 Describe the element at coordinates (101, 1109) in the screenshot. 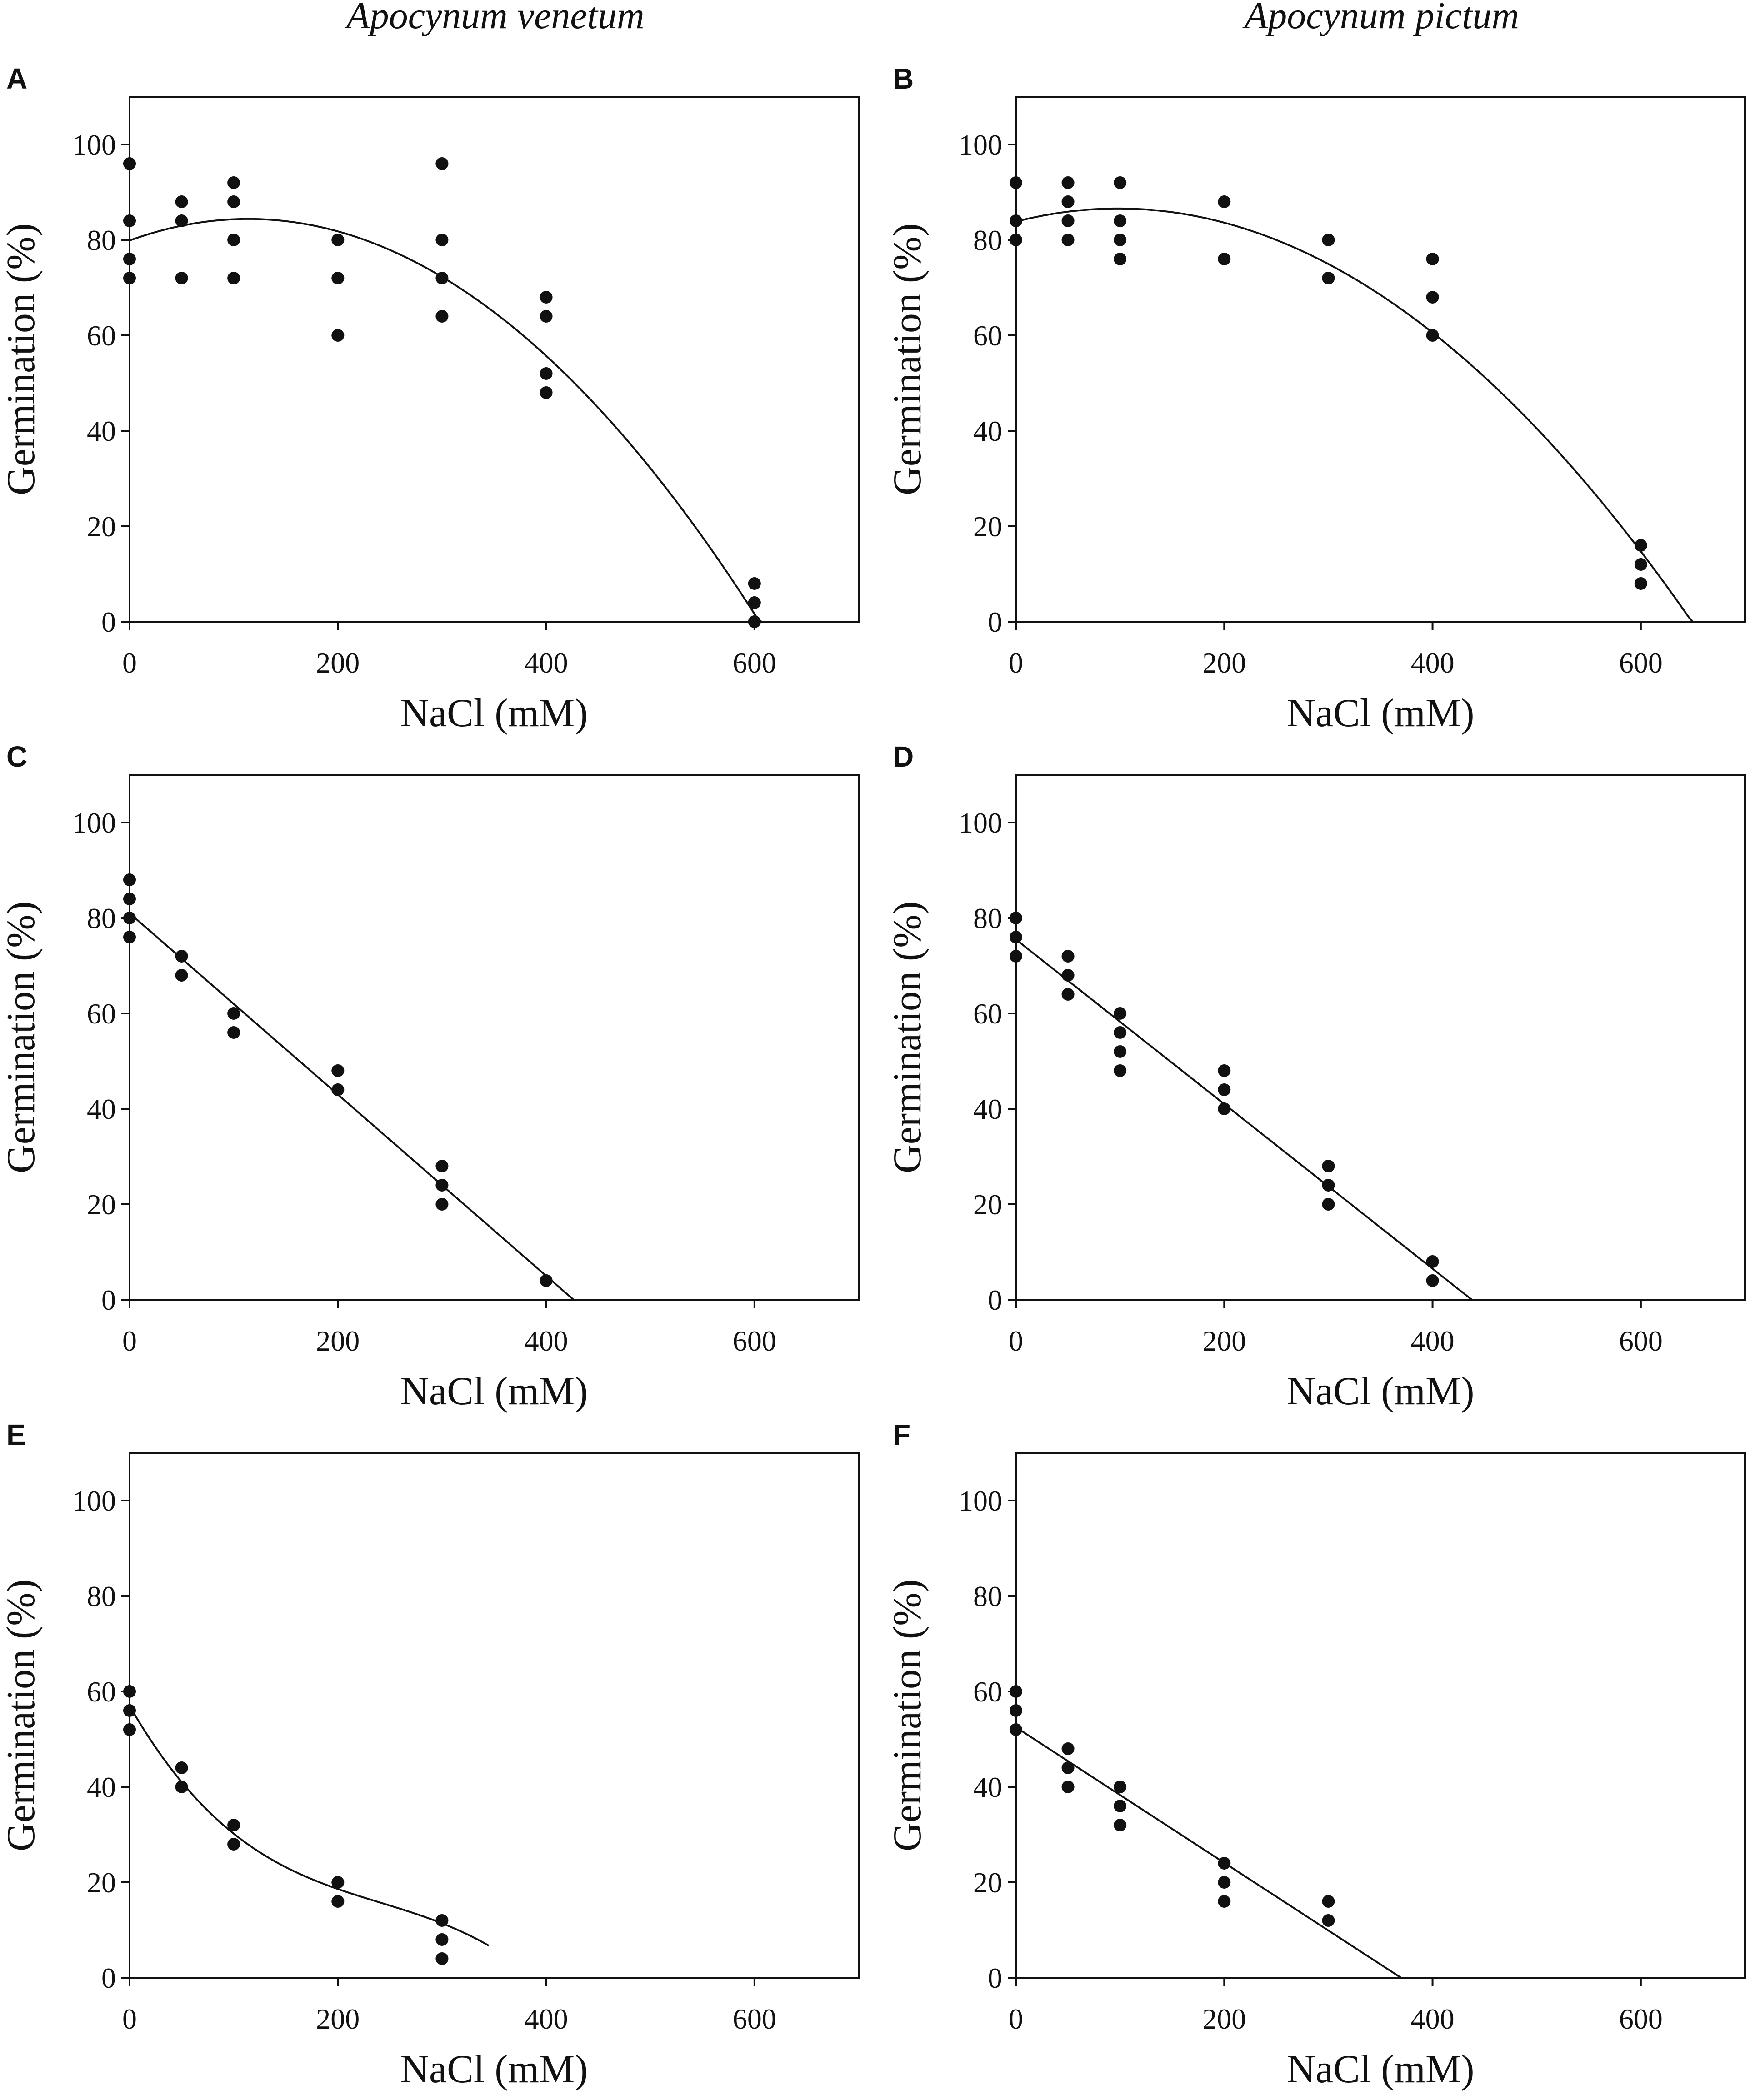

I see `y-tick-label: 40` at that location.